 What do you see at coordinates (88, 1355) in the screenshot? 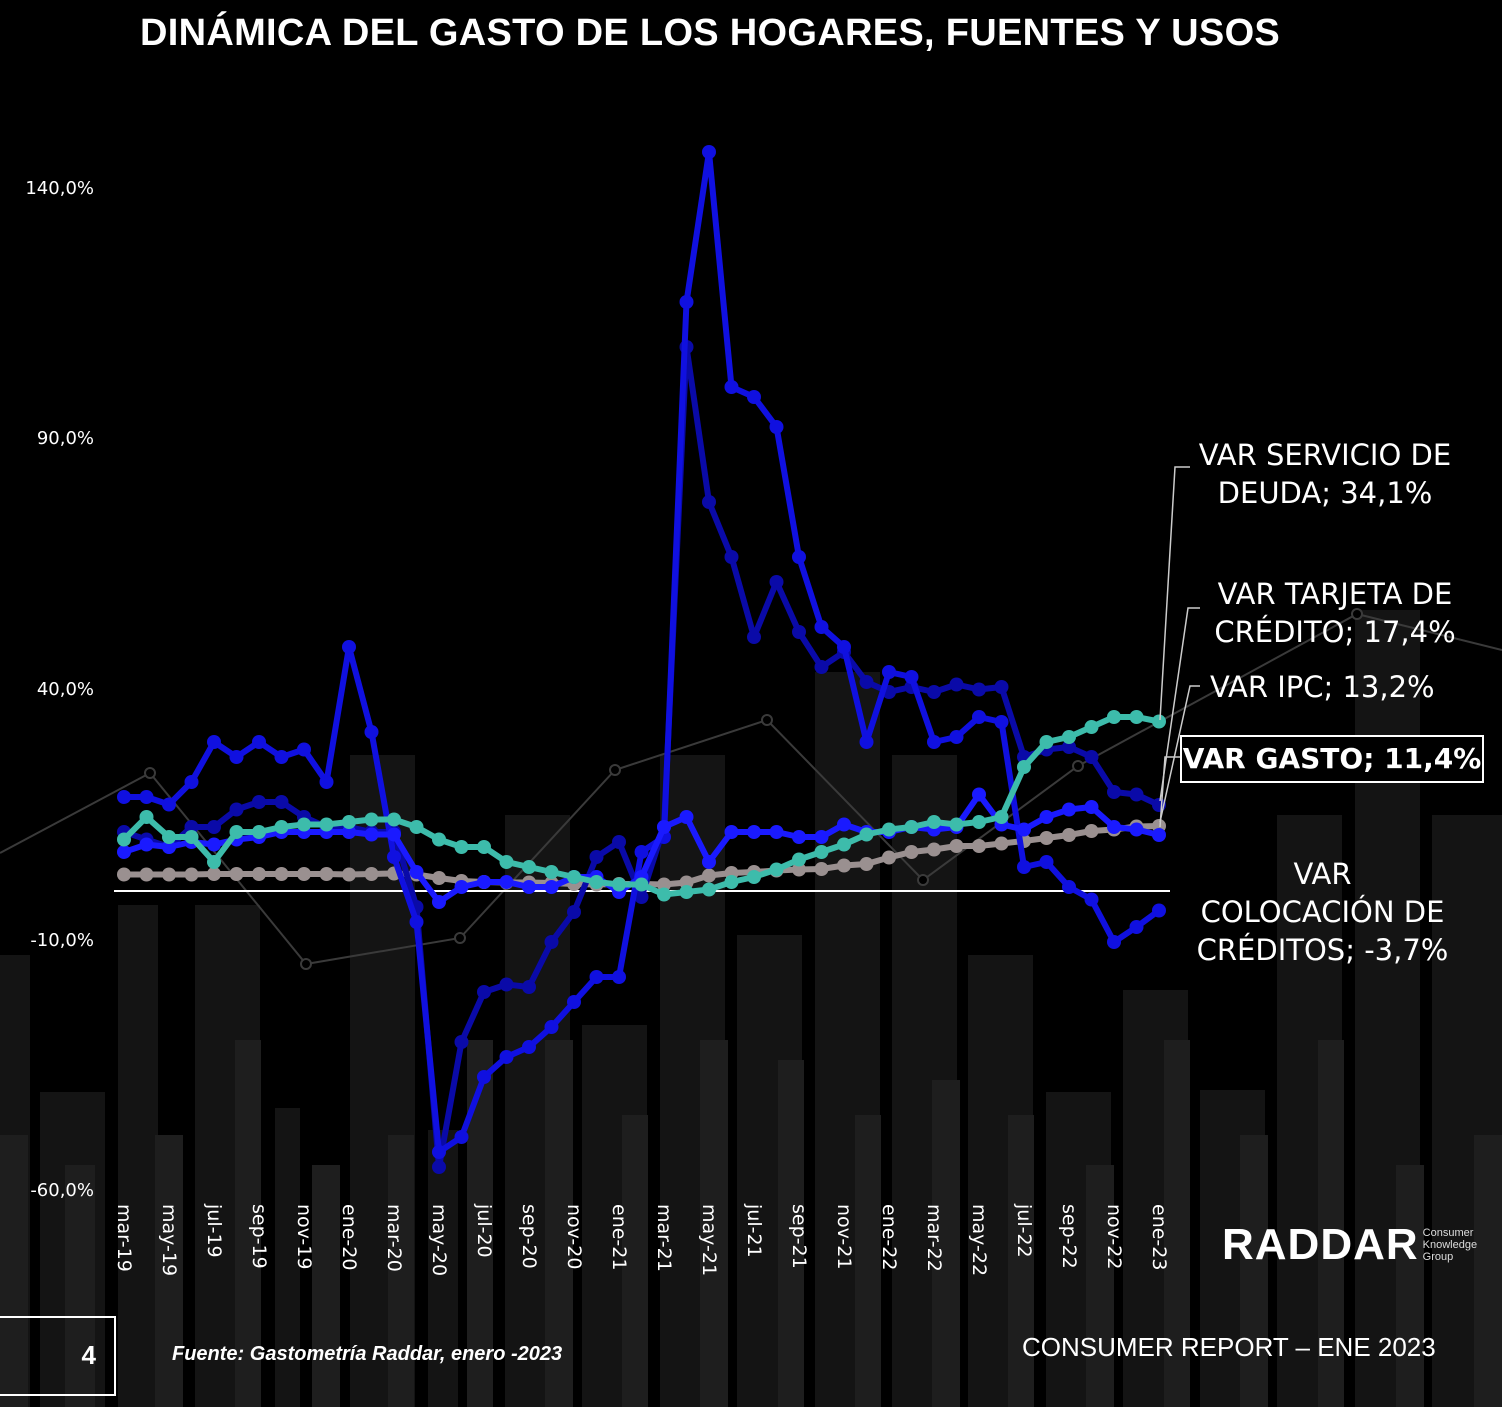
I see `page-number: 4` at bounding box center [88, 1355].